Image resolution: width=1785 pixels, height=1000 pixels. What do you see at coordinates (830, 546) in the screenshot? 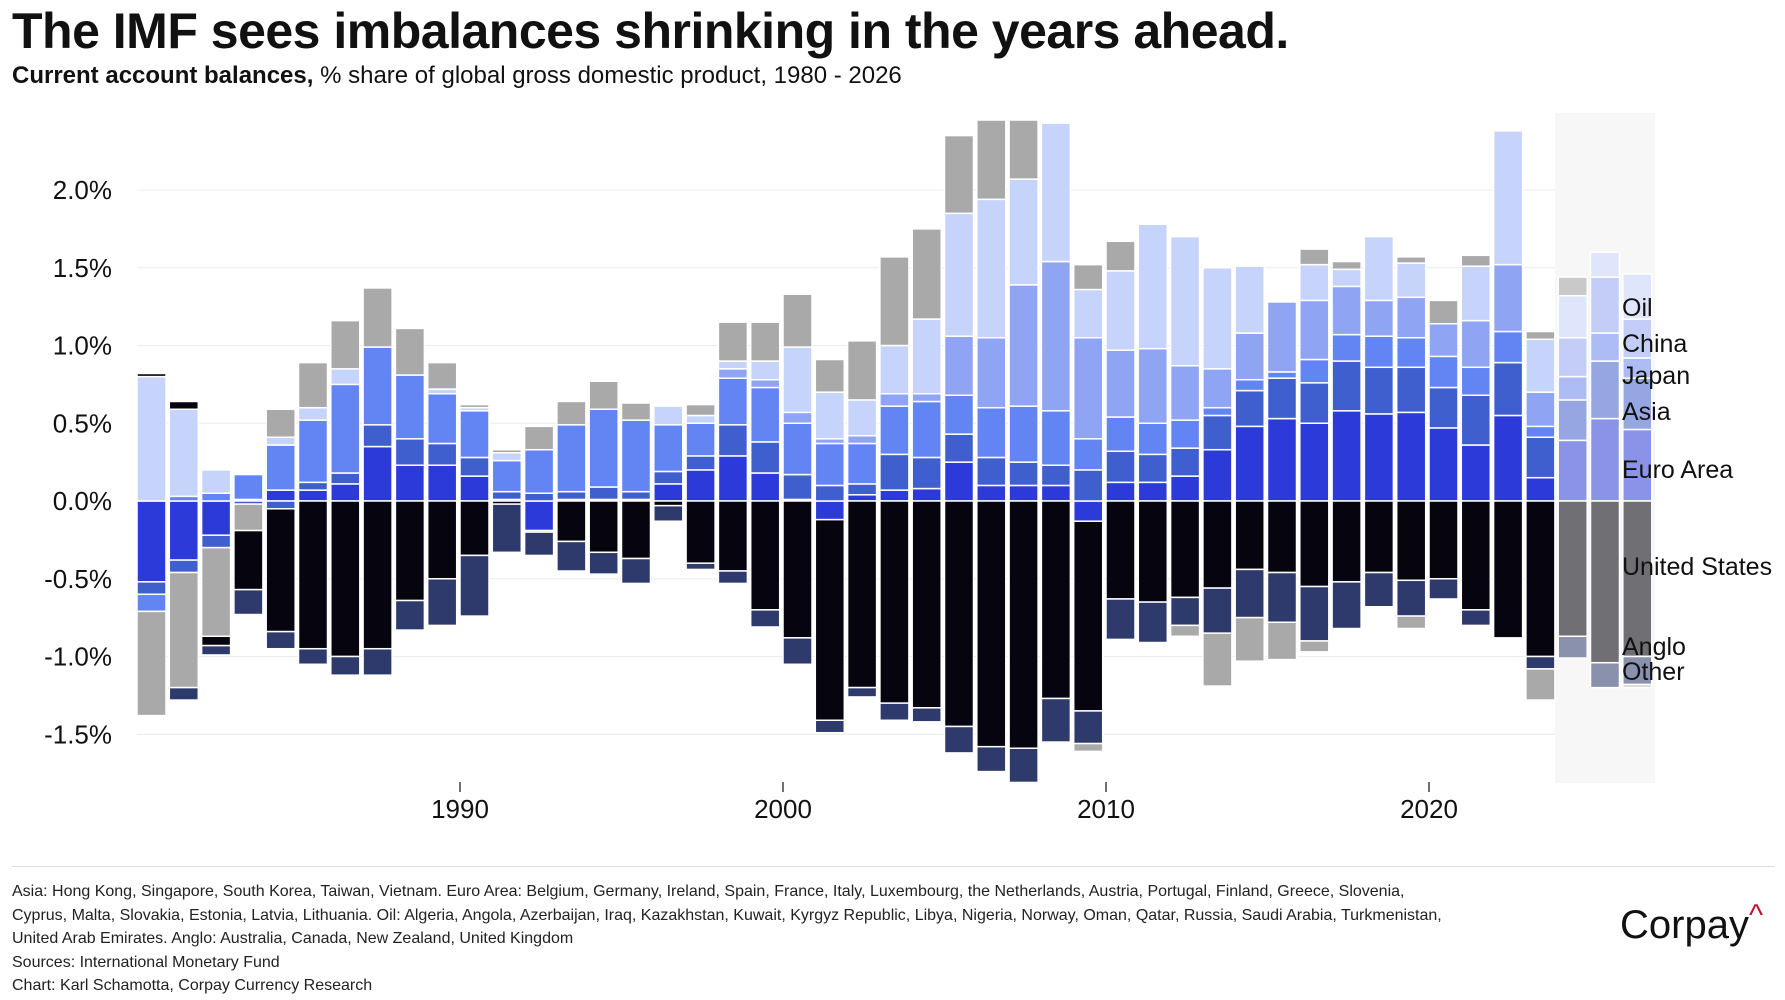
I see `bar-year-2001` at bounding box center [830, 546].